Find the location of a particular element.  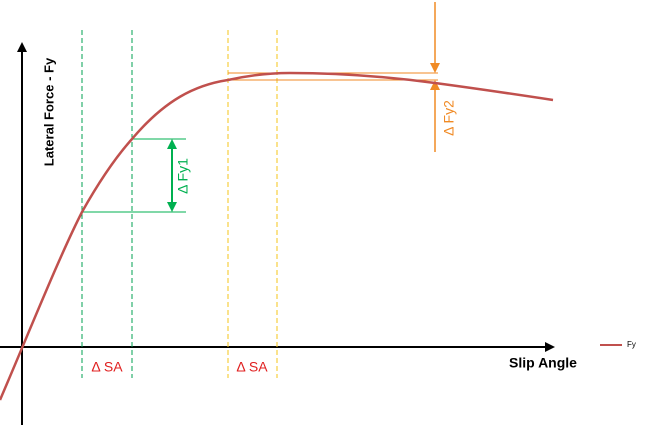

delta-fy2: Δ Fy2 is located at coordinates (449, 118).